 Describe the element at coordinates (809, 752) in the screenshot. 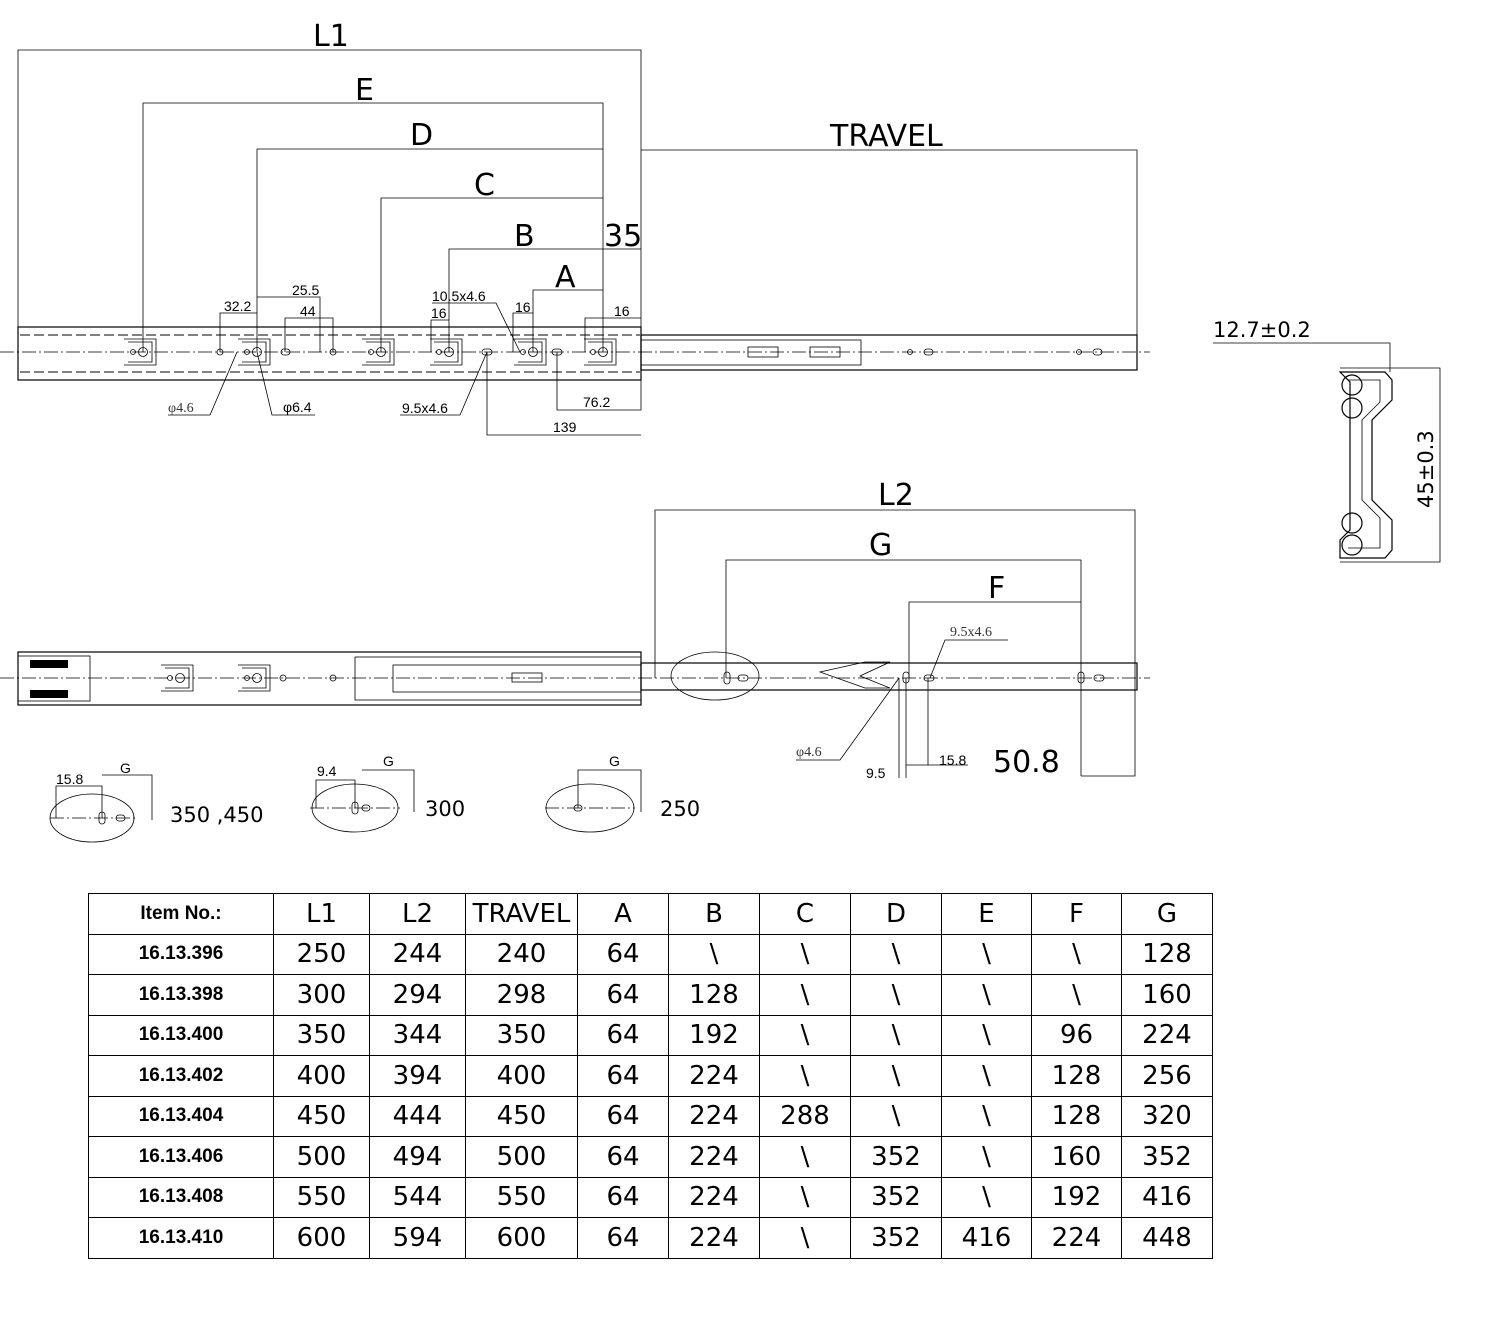

I see `dim-phi-4-6-bottom: φ4.6` at that location.